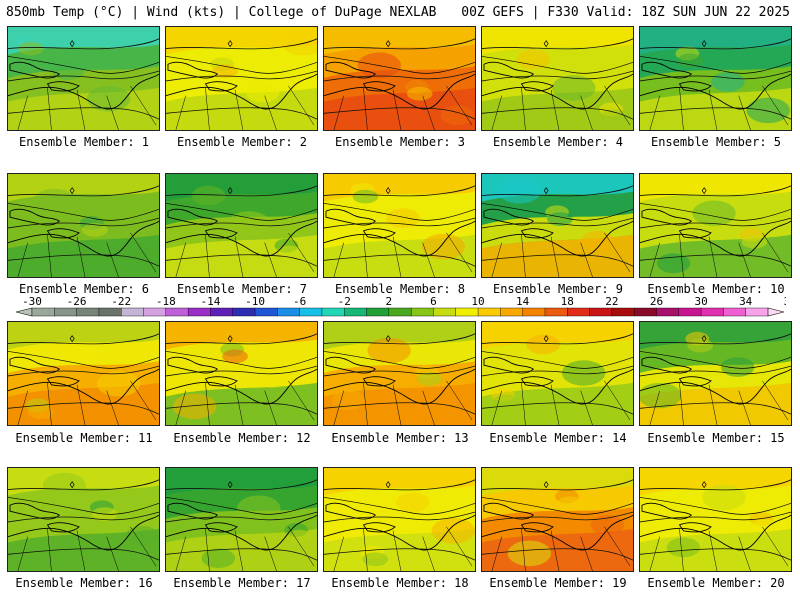 This screenshot has width=800, height=600. Describe the element at coordinates (24, 312) in the screenshot. I see `colorbar-low-arrow` at that location.